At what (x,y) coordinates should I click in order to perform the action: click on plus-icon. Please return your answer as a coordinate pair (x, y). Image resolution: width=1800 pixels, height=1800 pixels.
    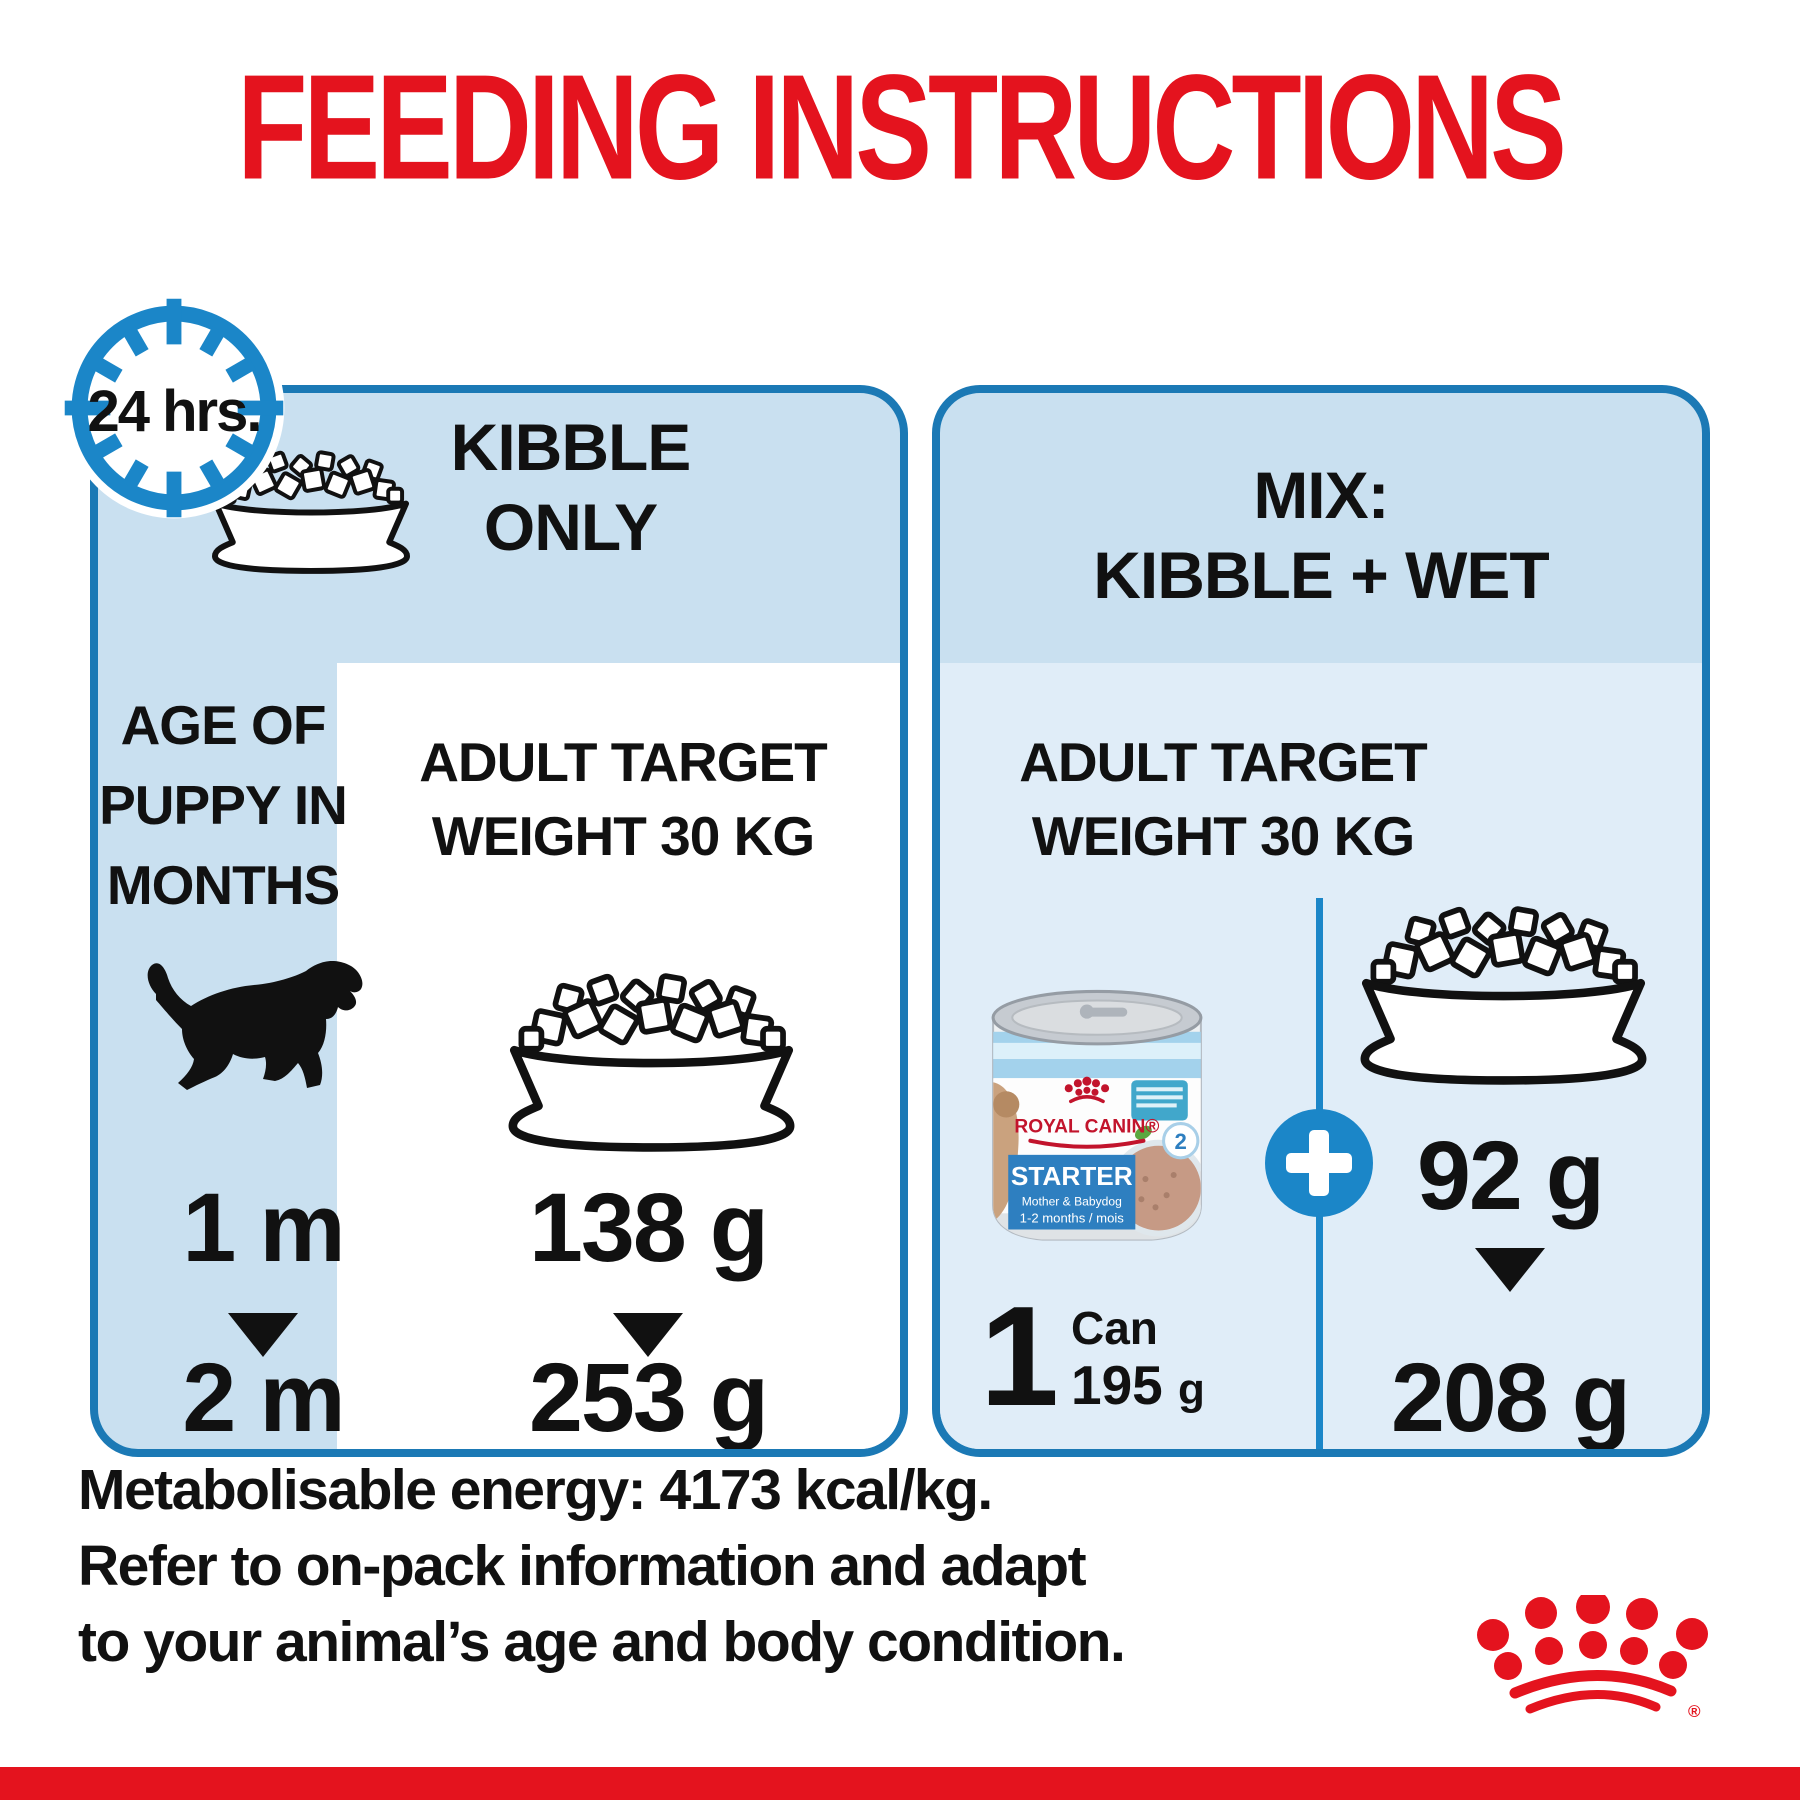
    Looking at the image, I should click on (1319, 1163).